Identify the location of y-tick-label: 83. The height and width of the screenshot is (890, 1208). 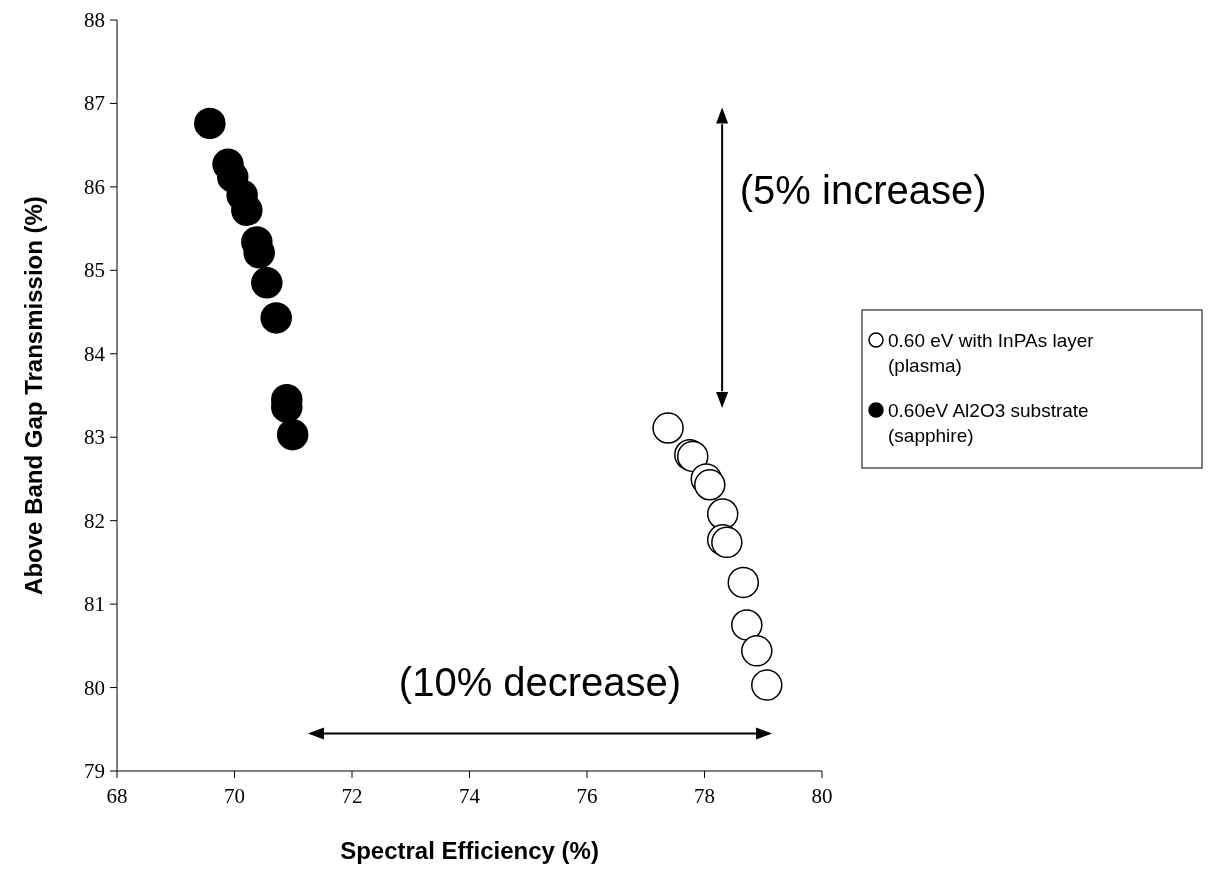
(94, 437).